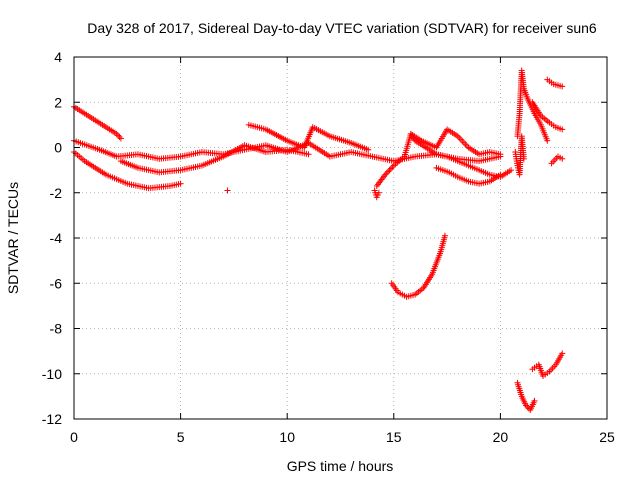 The image size is (640, 480). Describe the element at coordinates (56, 329) in the screenshot. I see `y-tick-label: -8` at that location.